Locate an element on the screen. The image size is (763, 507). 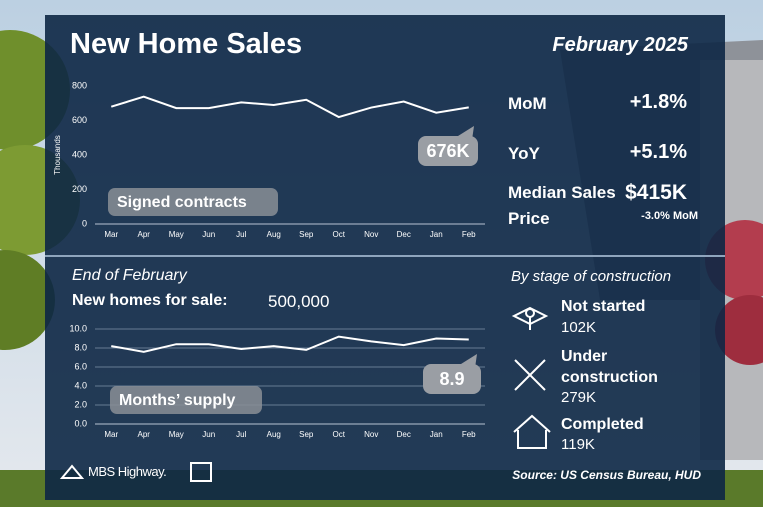
stat-value: +5.1% is located at coordinates (658, 152).